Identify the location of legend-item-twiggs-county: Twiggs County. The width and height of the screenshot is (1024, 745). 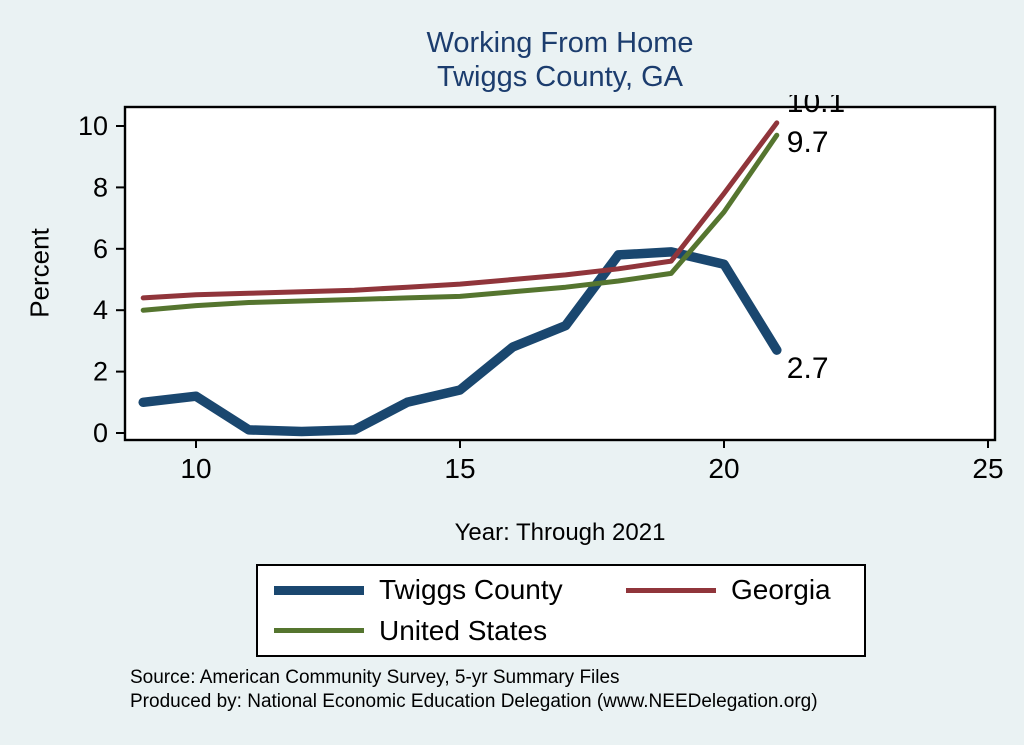
(450, 590).